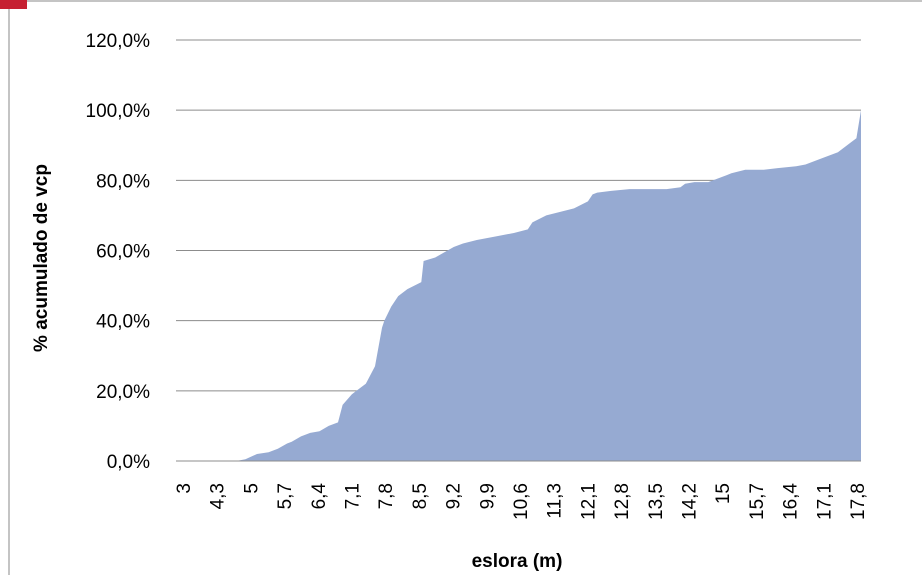 The width and height of the screenshot is (922, 575). Describe the element at coordinates (757, 501) in the screenshot. I see `x-tick-label: 15,7` at that location.